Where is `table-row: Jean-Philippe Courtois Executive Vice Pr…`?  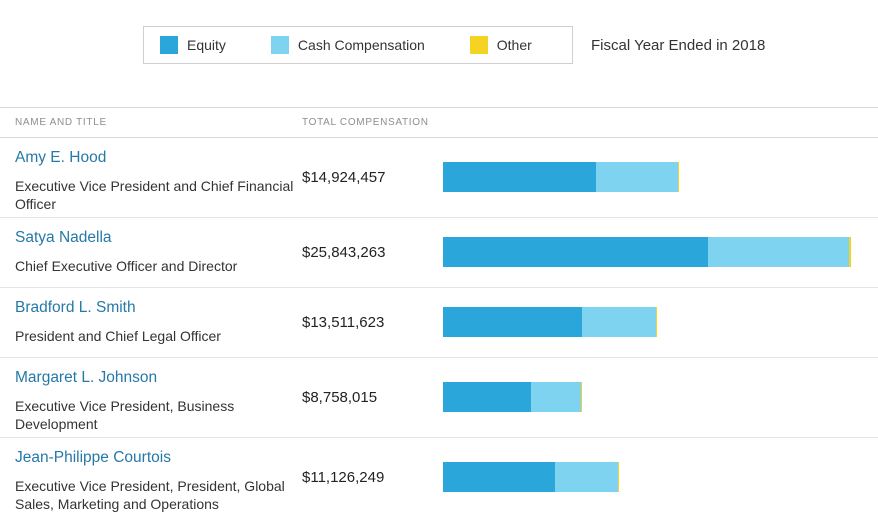 table-row: Jean-Philippe Courtois Executive Vice Pr… is located at coordinates (439, 475).